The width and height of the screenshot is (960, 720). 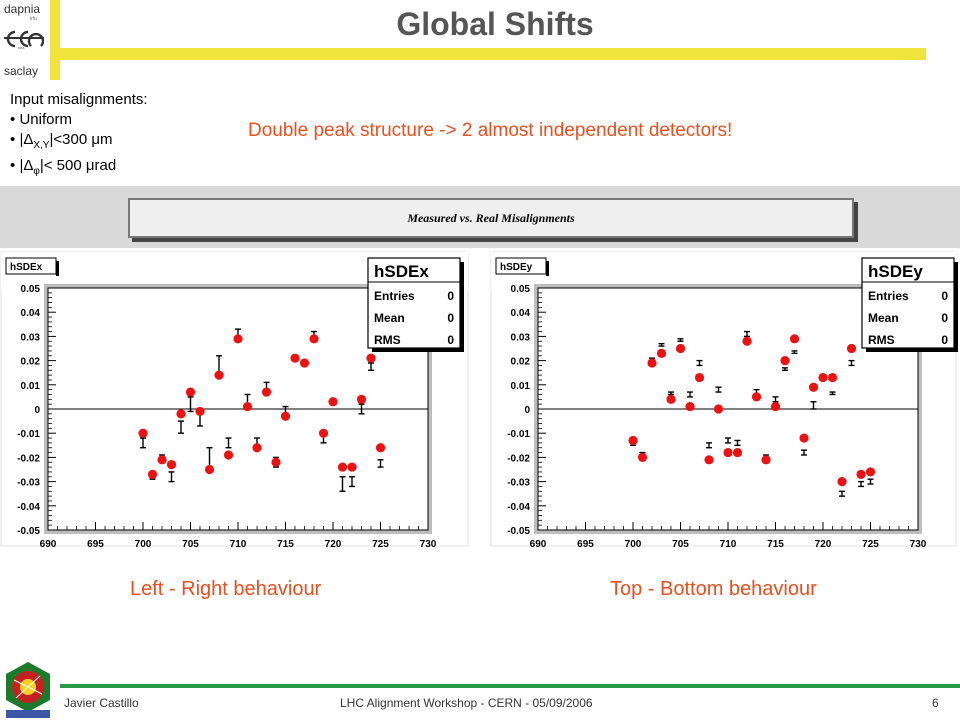 What do you see at coordinates (491, 218) in the screenshot?
I see `canvas-title-box: Measured vs. Real Misalignments` at bounding box center [491, 218].